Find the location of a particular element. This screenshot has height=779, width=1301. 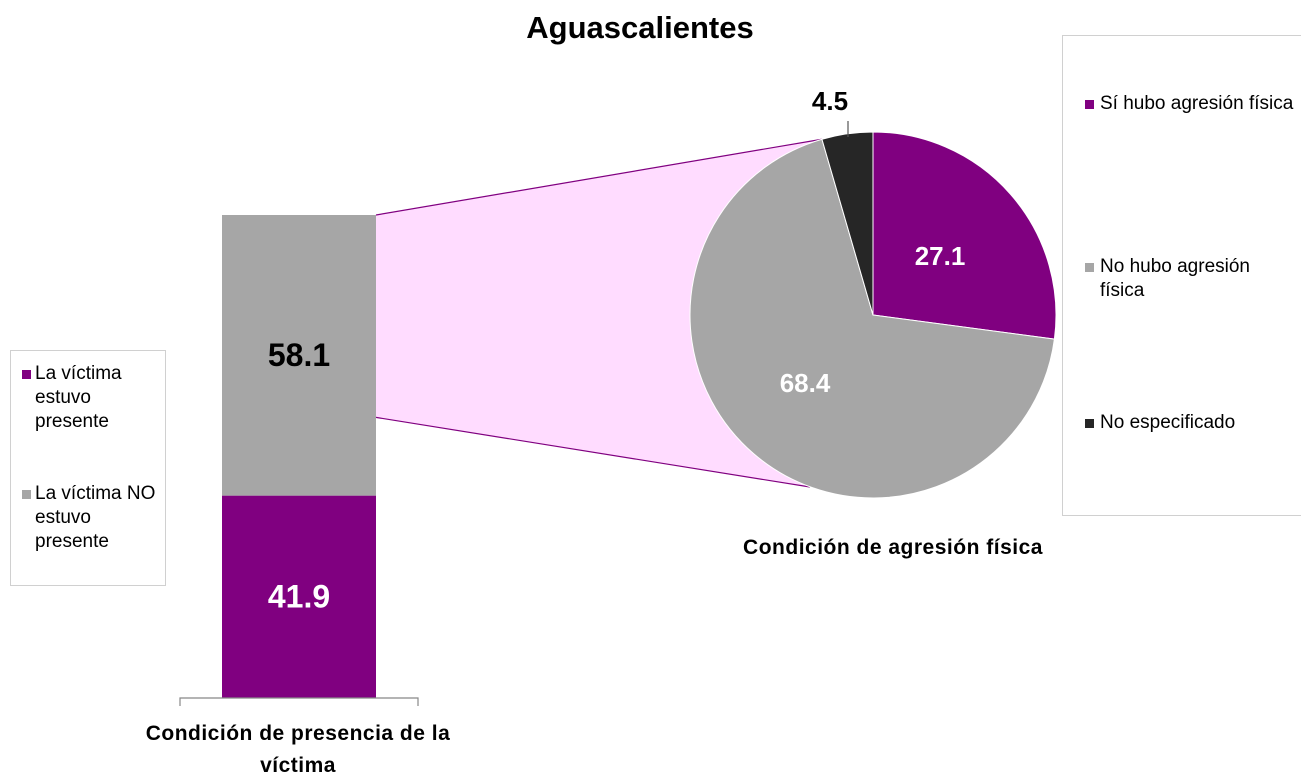

x-axis-line is located at coordinates (299, 701).